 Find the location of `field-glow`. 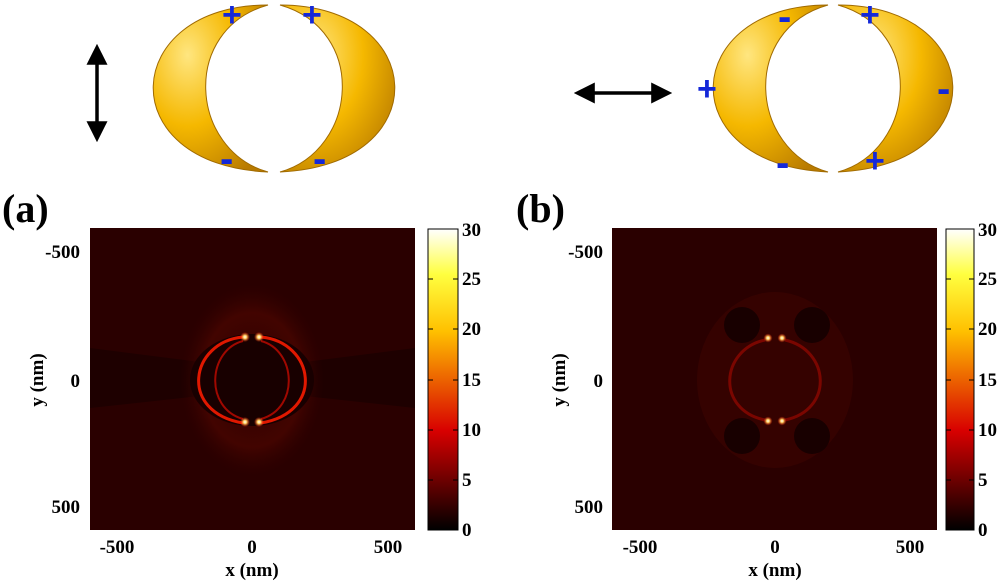

field-glow is located at coordinates (775, 380).